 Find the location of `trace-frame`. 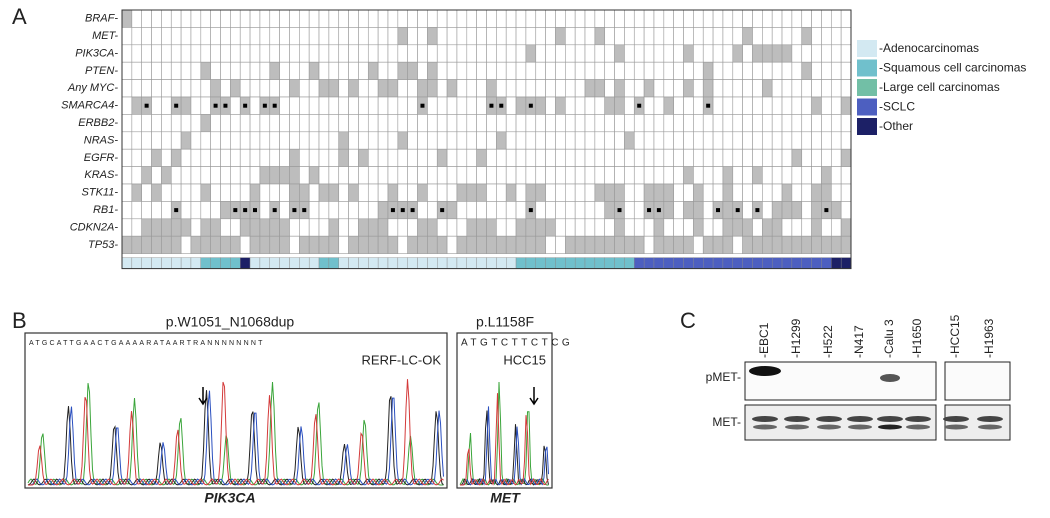

trace-frame is located at coordinates (236, 410).